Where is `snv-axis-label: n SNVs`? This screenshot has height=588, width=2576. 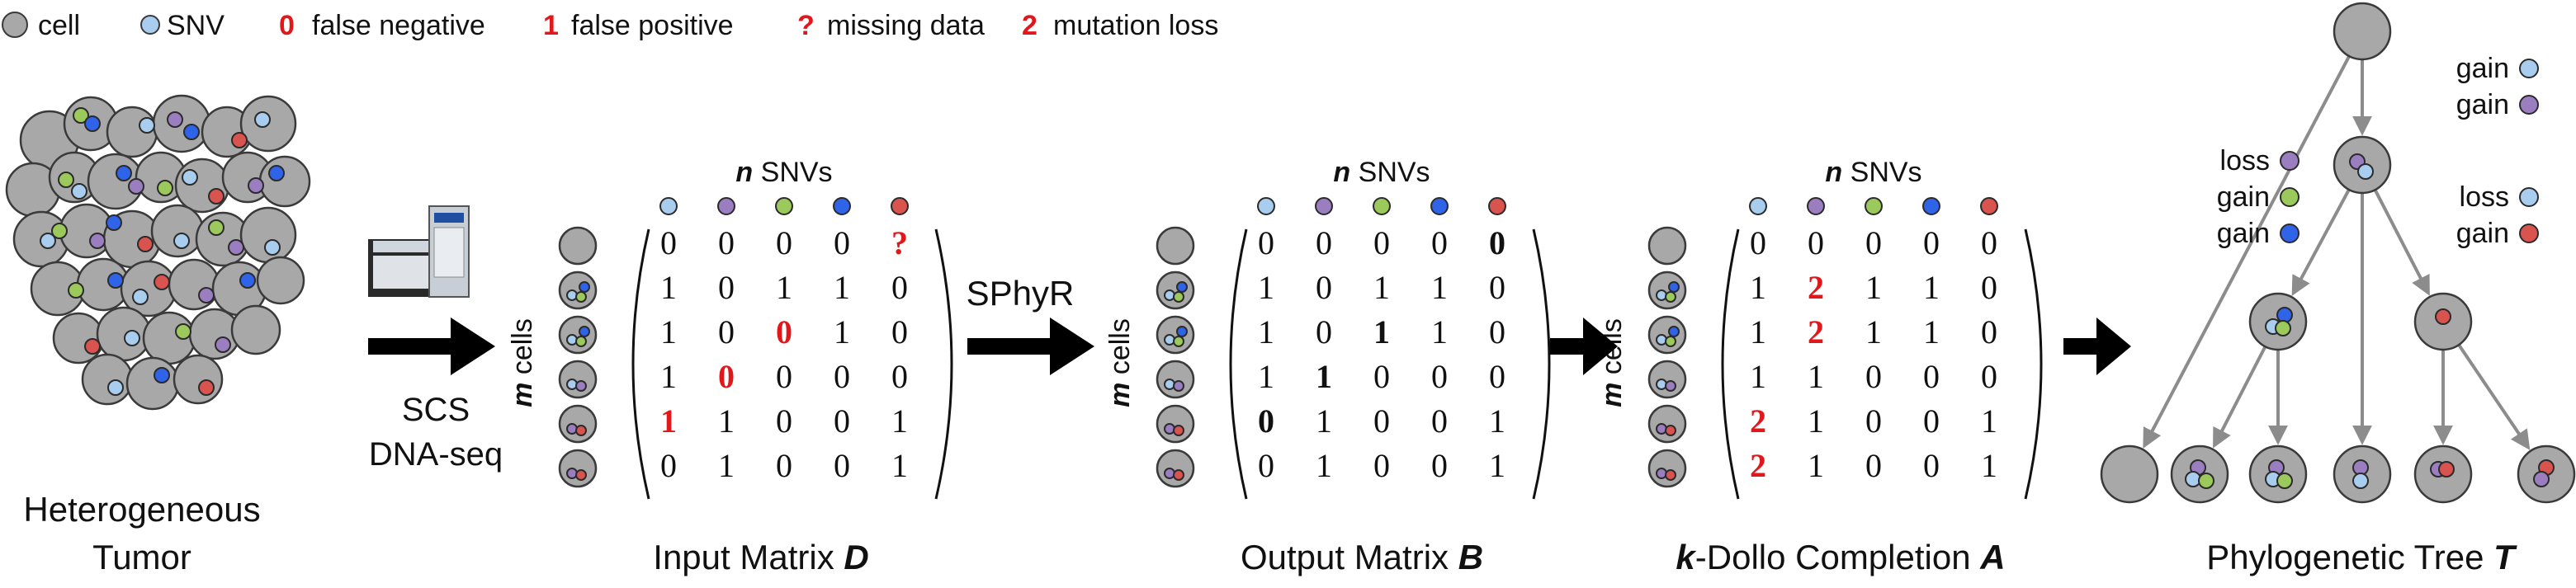
snv-axis-label: n SNVs is located at coordinates (1381, 172).